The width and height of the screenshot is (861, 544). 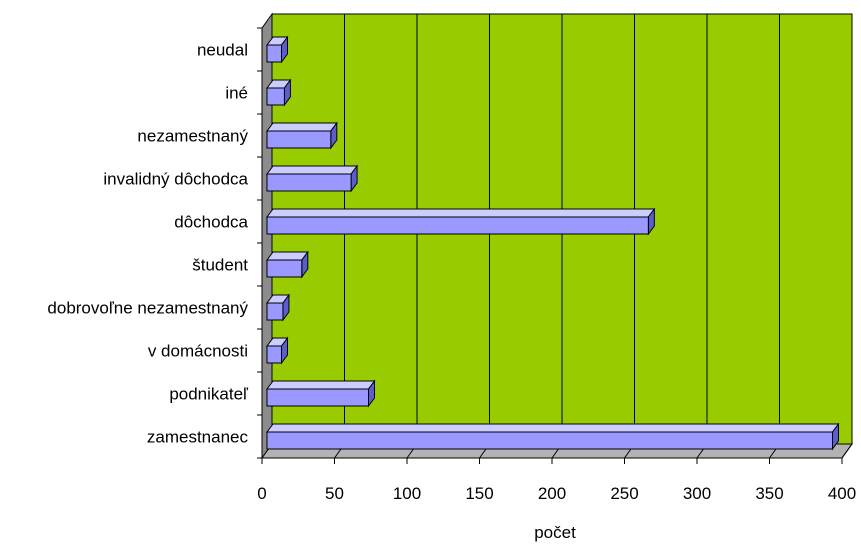 What do you see at coordinates (769, 493) in the screenshot?
I see `x-tick-label: 350` at bounding box center [769, 493].